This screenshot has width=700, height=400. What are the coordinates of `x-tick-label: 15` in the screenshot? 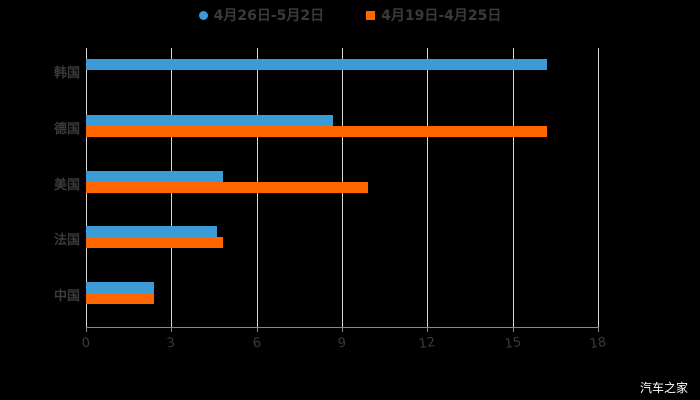 It's located at (512, 343).